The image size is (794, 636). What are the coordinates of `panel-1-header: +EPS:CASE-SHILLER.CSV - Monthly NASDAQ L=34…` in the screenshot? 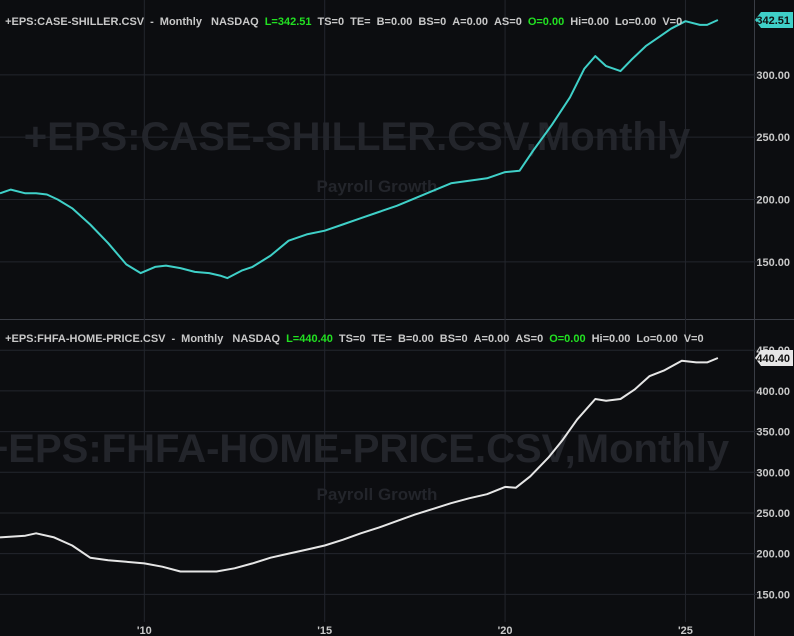 It's located at (345, 16).